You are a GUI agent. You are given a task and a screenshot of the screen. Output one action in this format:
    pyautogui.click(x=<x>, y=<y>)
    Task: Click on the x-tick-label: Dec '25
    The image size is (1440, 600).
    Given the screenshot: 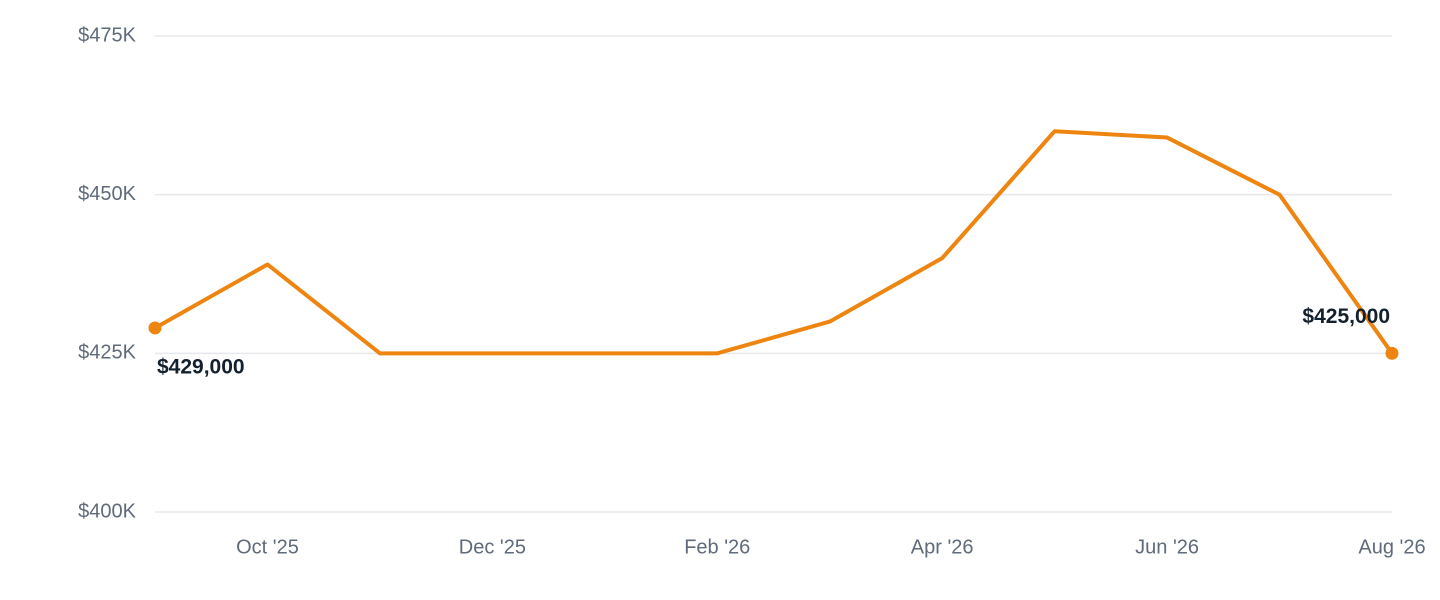 What is the action you would take?
    pyautogui.click(x=492, y=547)
    